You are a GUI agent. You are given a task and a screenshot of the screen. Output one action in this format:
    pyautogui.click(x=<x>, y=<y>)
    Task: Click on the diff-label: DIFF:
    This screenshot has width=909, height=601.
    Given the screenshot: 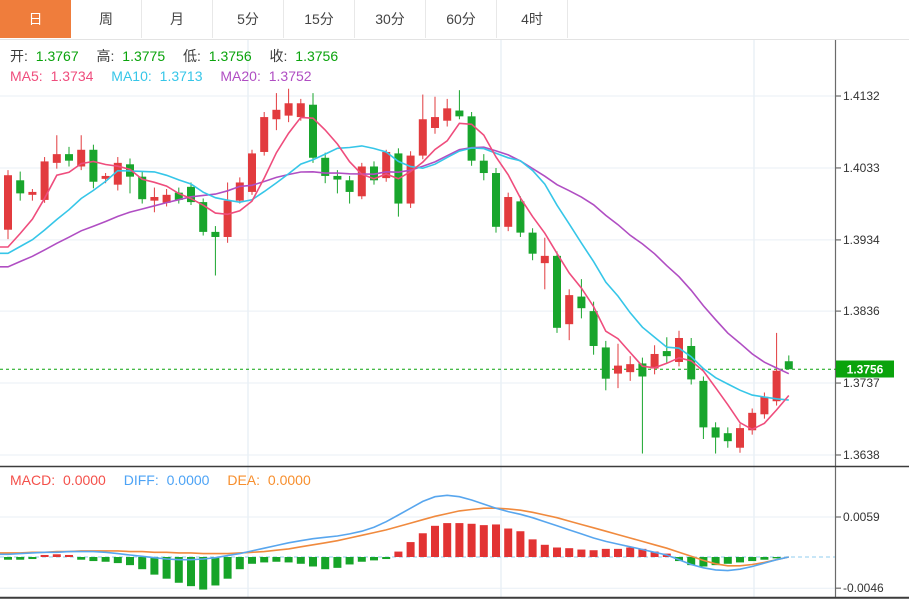 What is the action you would take?
    pyautogui.click(x=141, y=480)
    